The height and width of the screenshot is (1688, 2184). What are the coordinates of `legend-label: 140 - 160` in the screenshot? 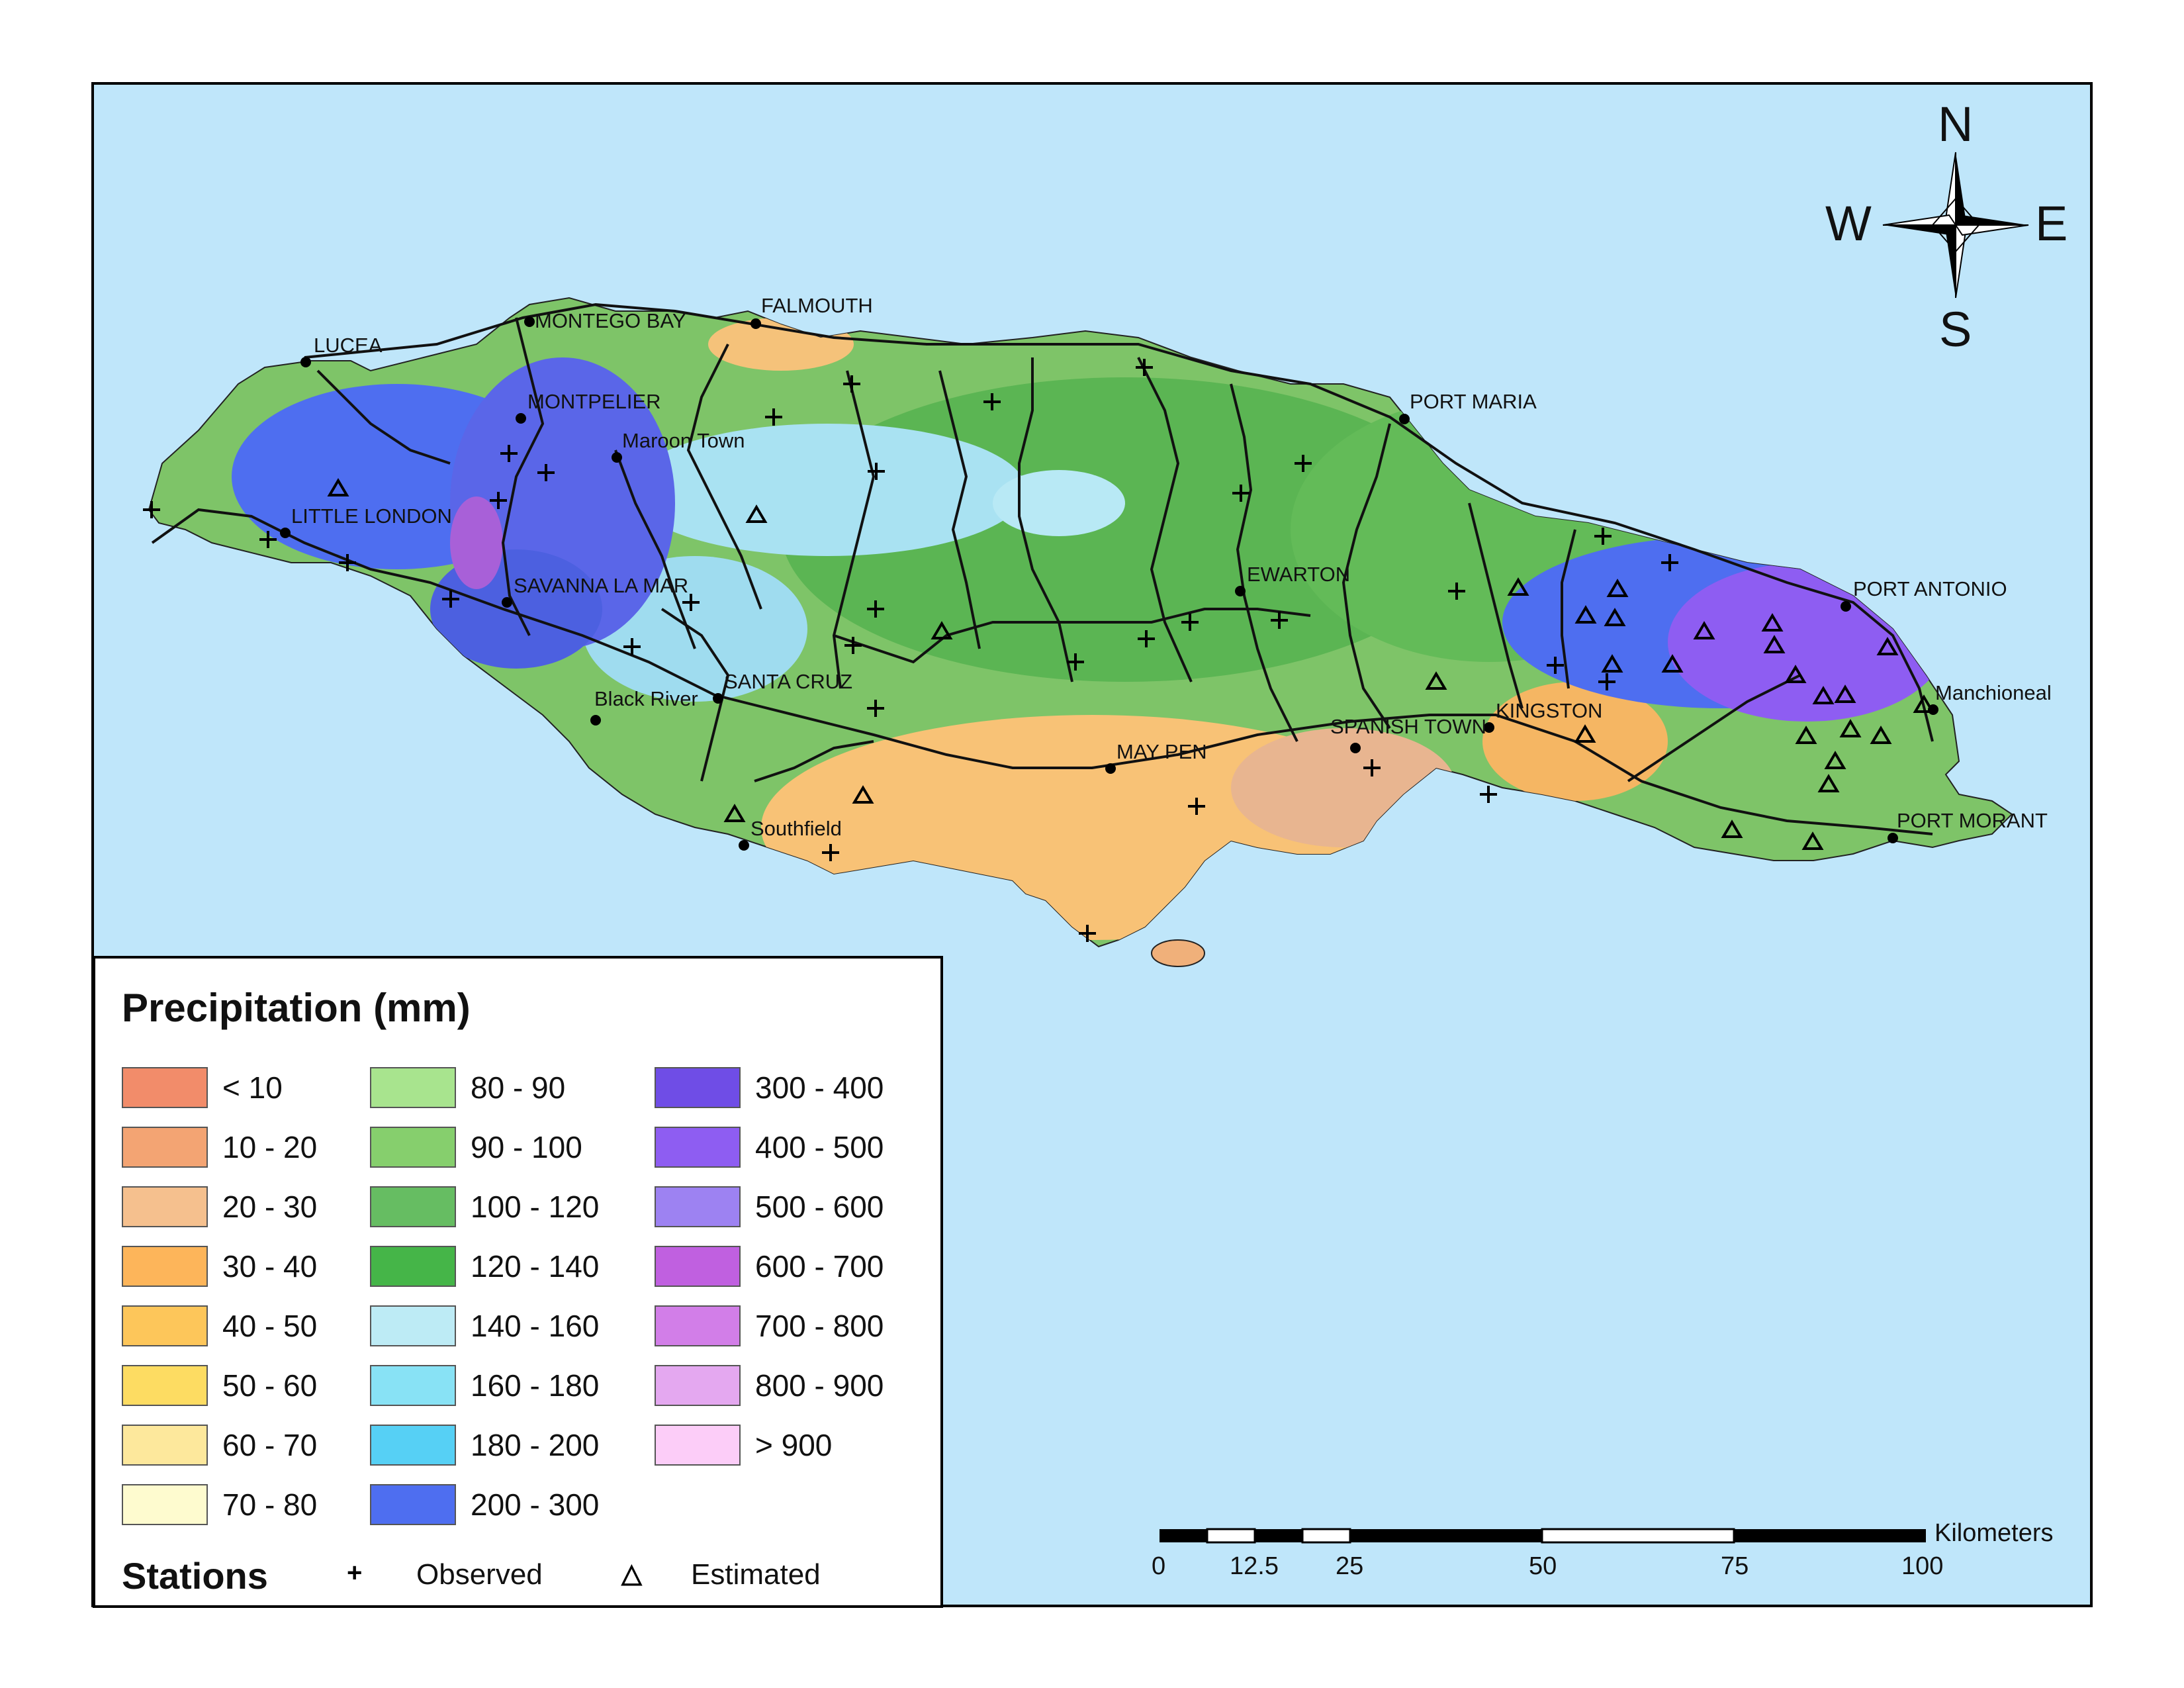 It's located at (535, 1326).